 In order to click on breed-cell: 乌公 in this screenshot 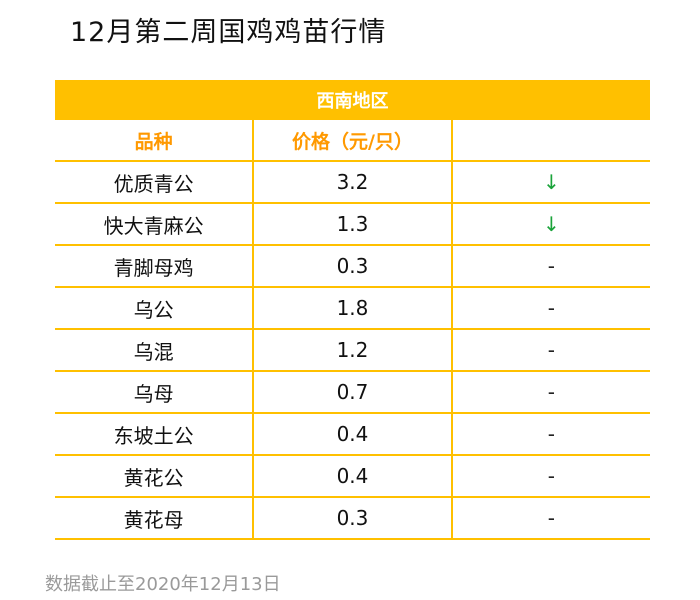, I will do `click(155, 308)`.